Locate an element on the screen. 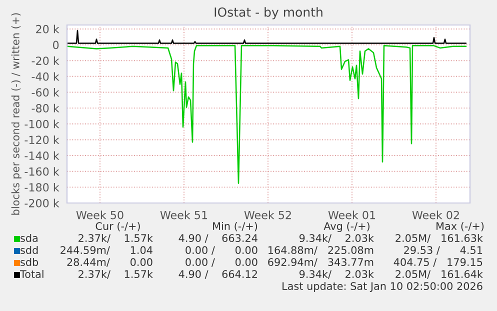  y-tick-label: -120 k is located at coordinates (42, 139).